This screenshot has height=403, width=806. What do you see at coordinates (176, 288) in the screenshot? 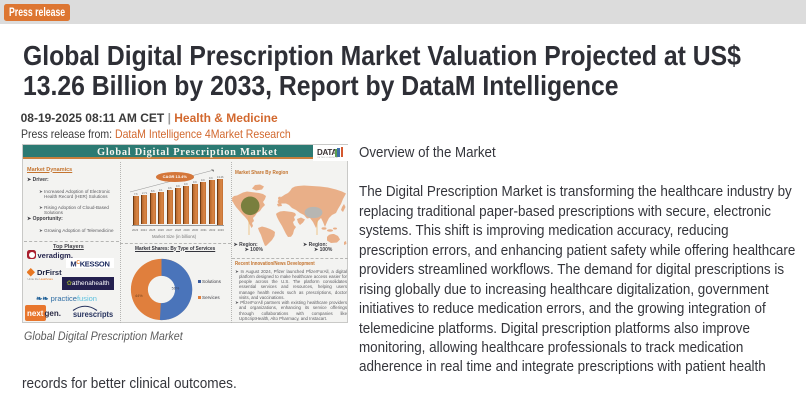
I see `svg-text: 56%` at bounding box center [176, 288].